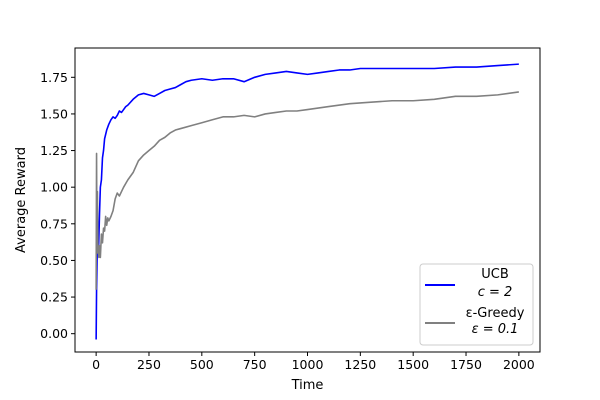  Describe the element at coordinates (307, 385) in the screenshot. I see `x-axis-label: Time` at that location.